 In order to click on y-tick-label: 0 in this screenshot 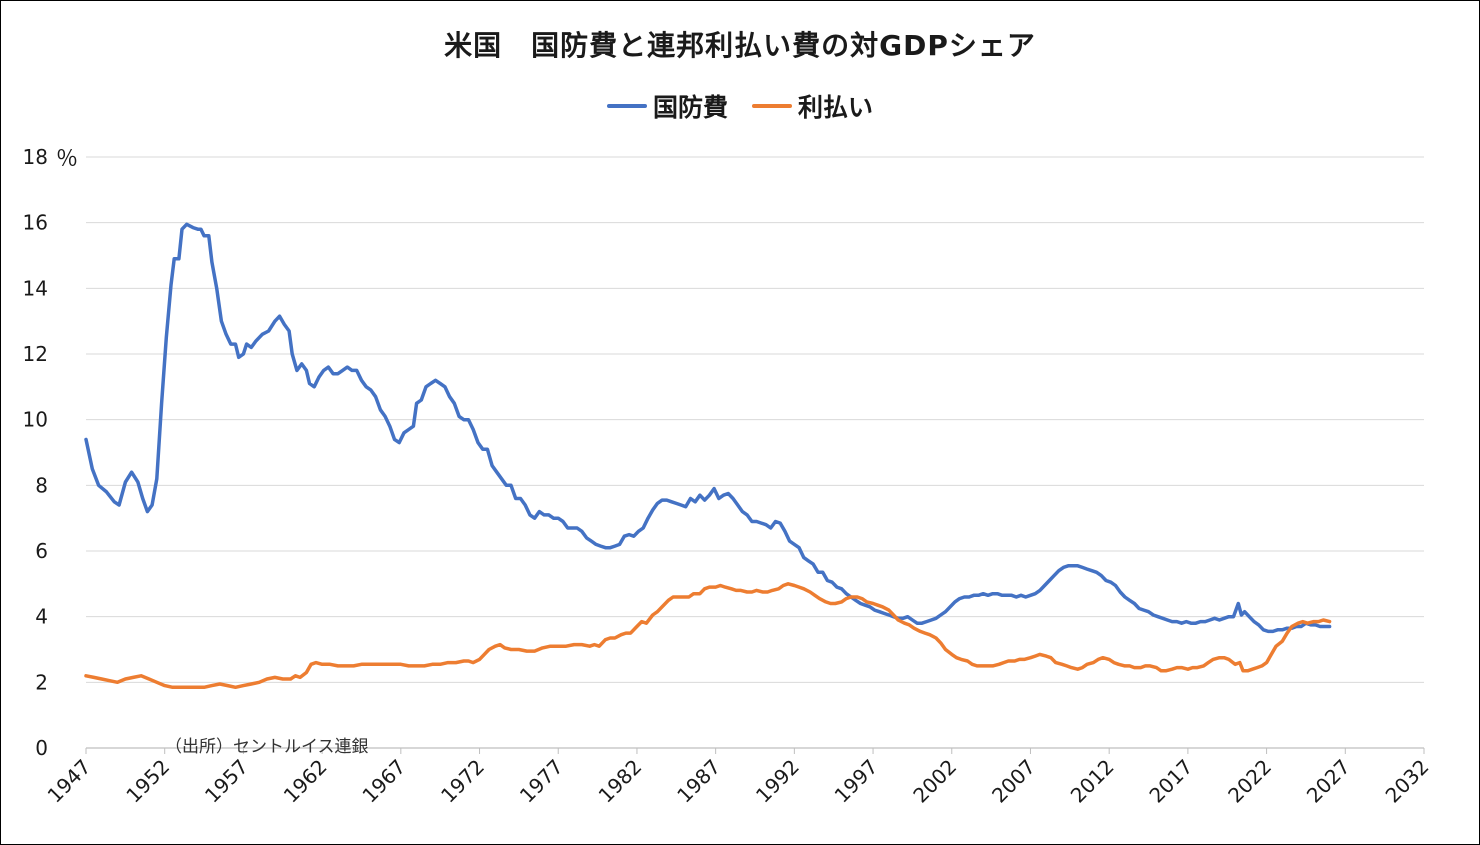, I will do `click(41, 748)`.